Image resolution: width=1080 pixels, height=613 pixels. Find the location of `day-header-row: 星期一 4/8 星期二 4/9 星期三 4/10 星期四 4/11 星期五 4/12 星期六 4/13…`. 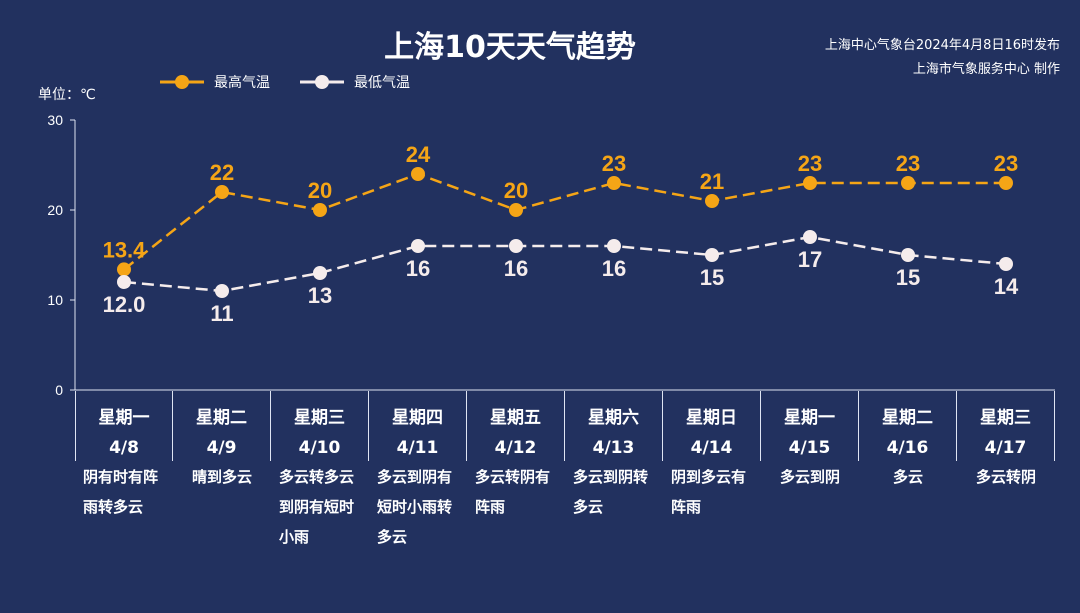

day-header-row: 星期一 4/8 星期二 4/9 星期三 4/10 星期四 4/11 星期五 4/12 星期六 4/13… is located at coordinates (565, 426).